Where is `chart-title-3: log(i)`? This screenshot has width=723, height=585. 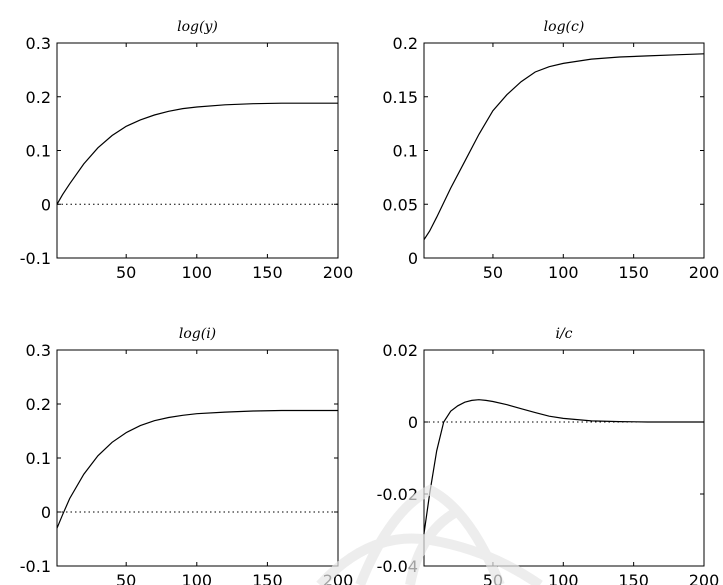
chart-title-3: log(i) is located at coordinates (197, 334).